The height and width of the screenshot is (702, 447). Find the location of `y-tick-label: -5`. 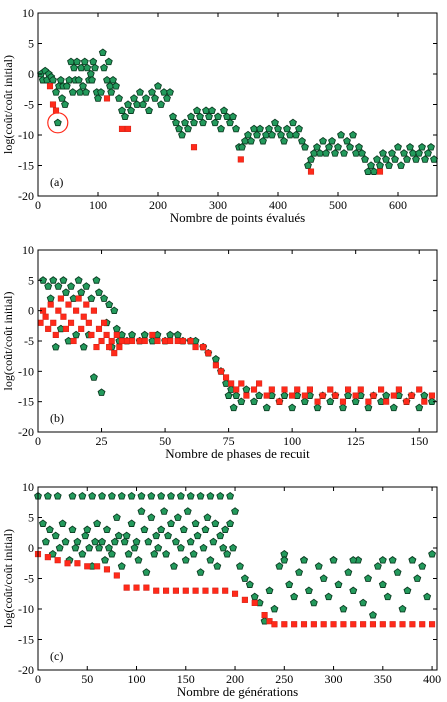

y-tick-label: -5 is located at coordinates (29, 341).